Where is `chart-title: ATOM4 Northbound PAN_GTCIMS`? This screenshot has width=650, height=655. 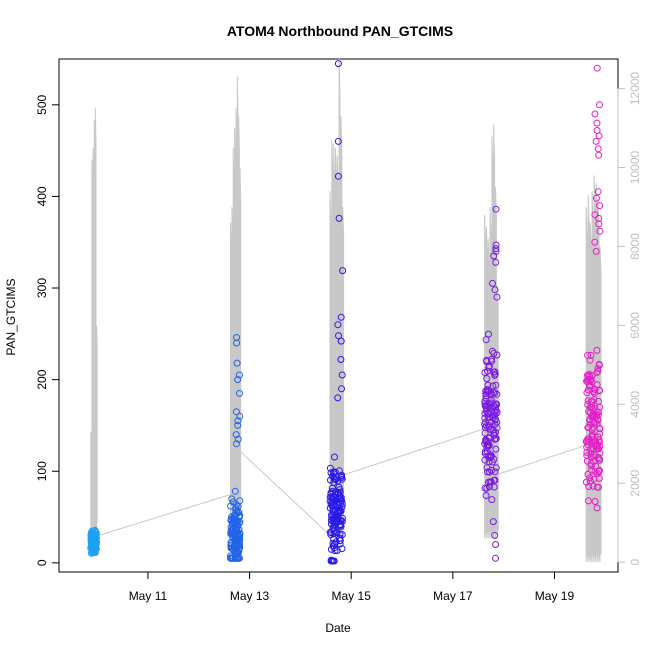 chart-title: ATOM4 Northbound PAN_GTCIMS is located at coordinates (340, 31).